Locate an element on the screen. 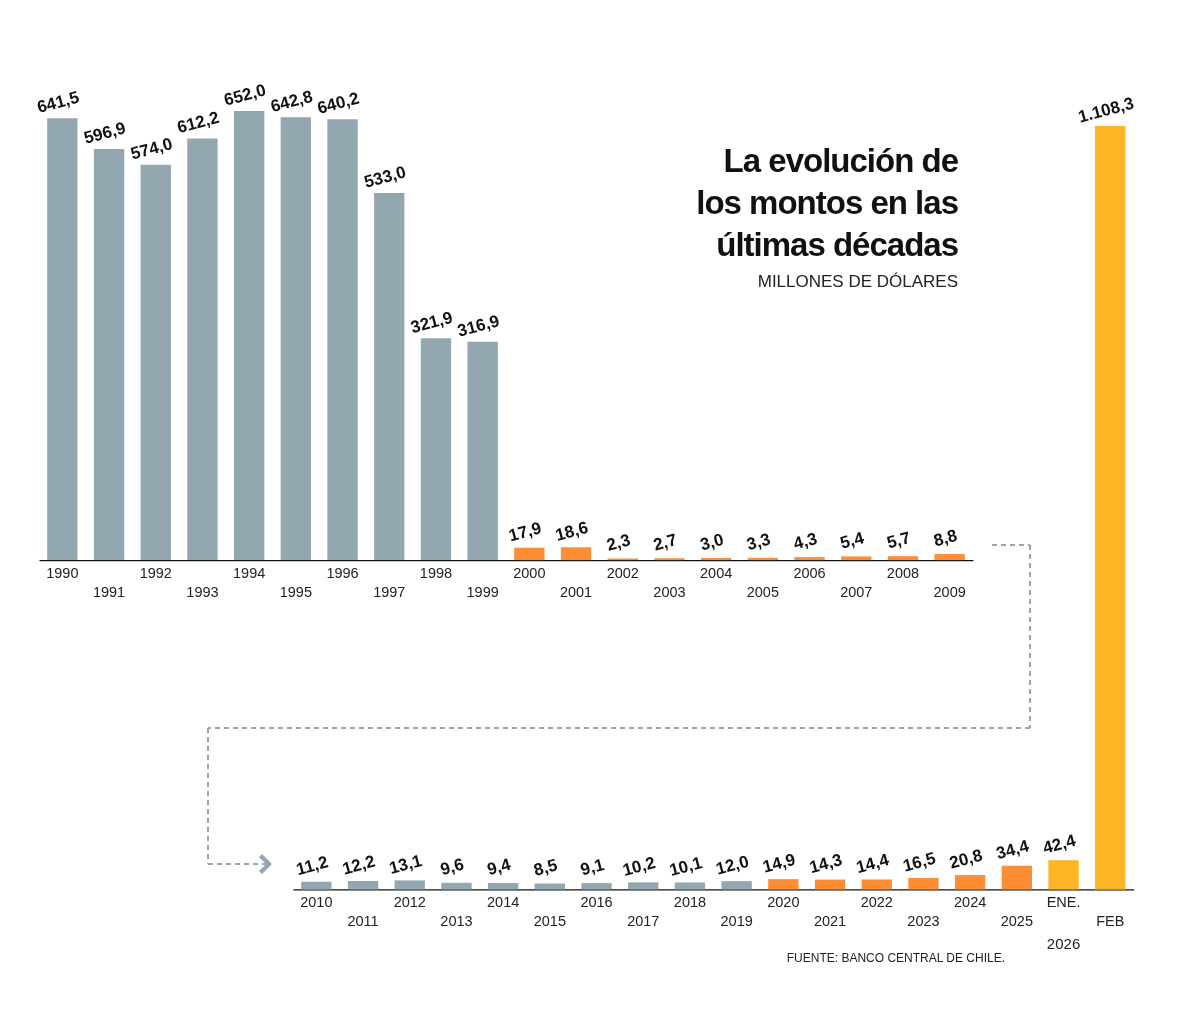 The image size is (1200, 1024). x-tick-label: FEB is located at coordinates (1110, 920).